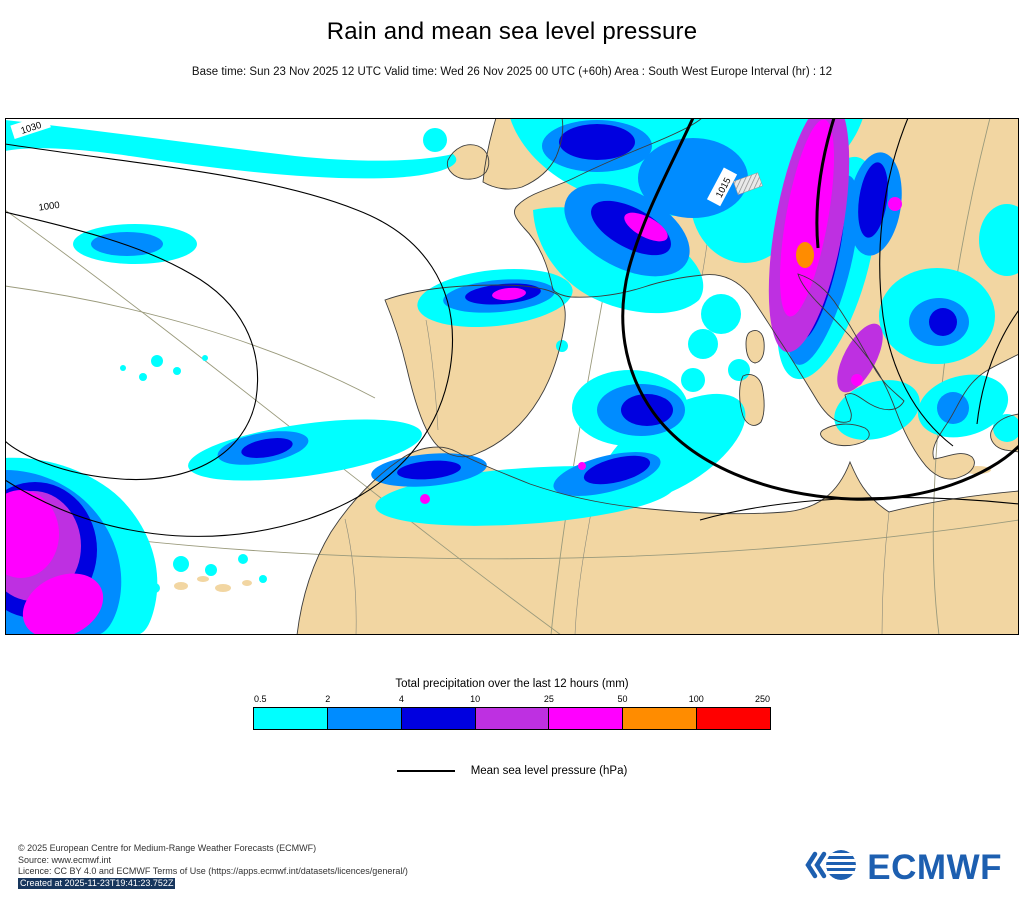  Describe the element at coordinates (622, 699) in the screenshot. I see `colorbar-tick: 50` at that location.